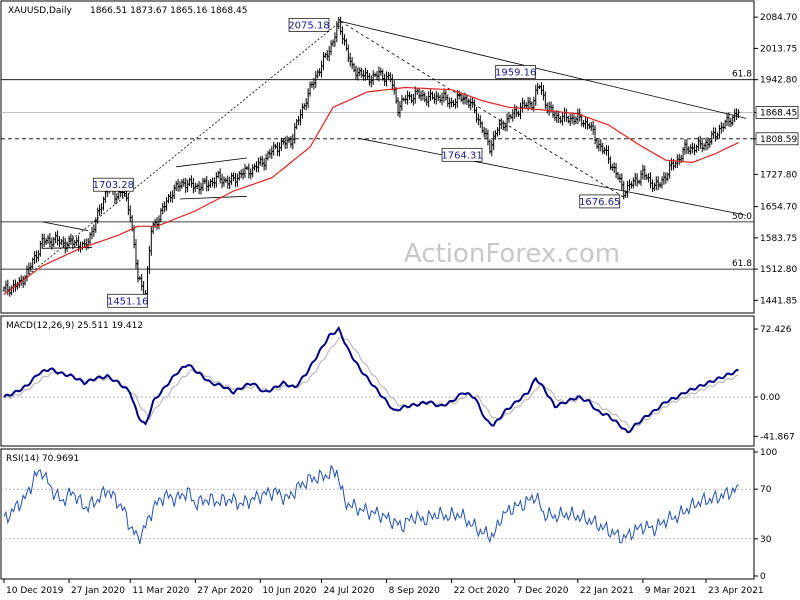 This screenshot has width=800, height=600. I want to click on date-tick-label: 23 Apr 2021, so click(736, 591).